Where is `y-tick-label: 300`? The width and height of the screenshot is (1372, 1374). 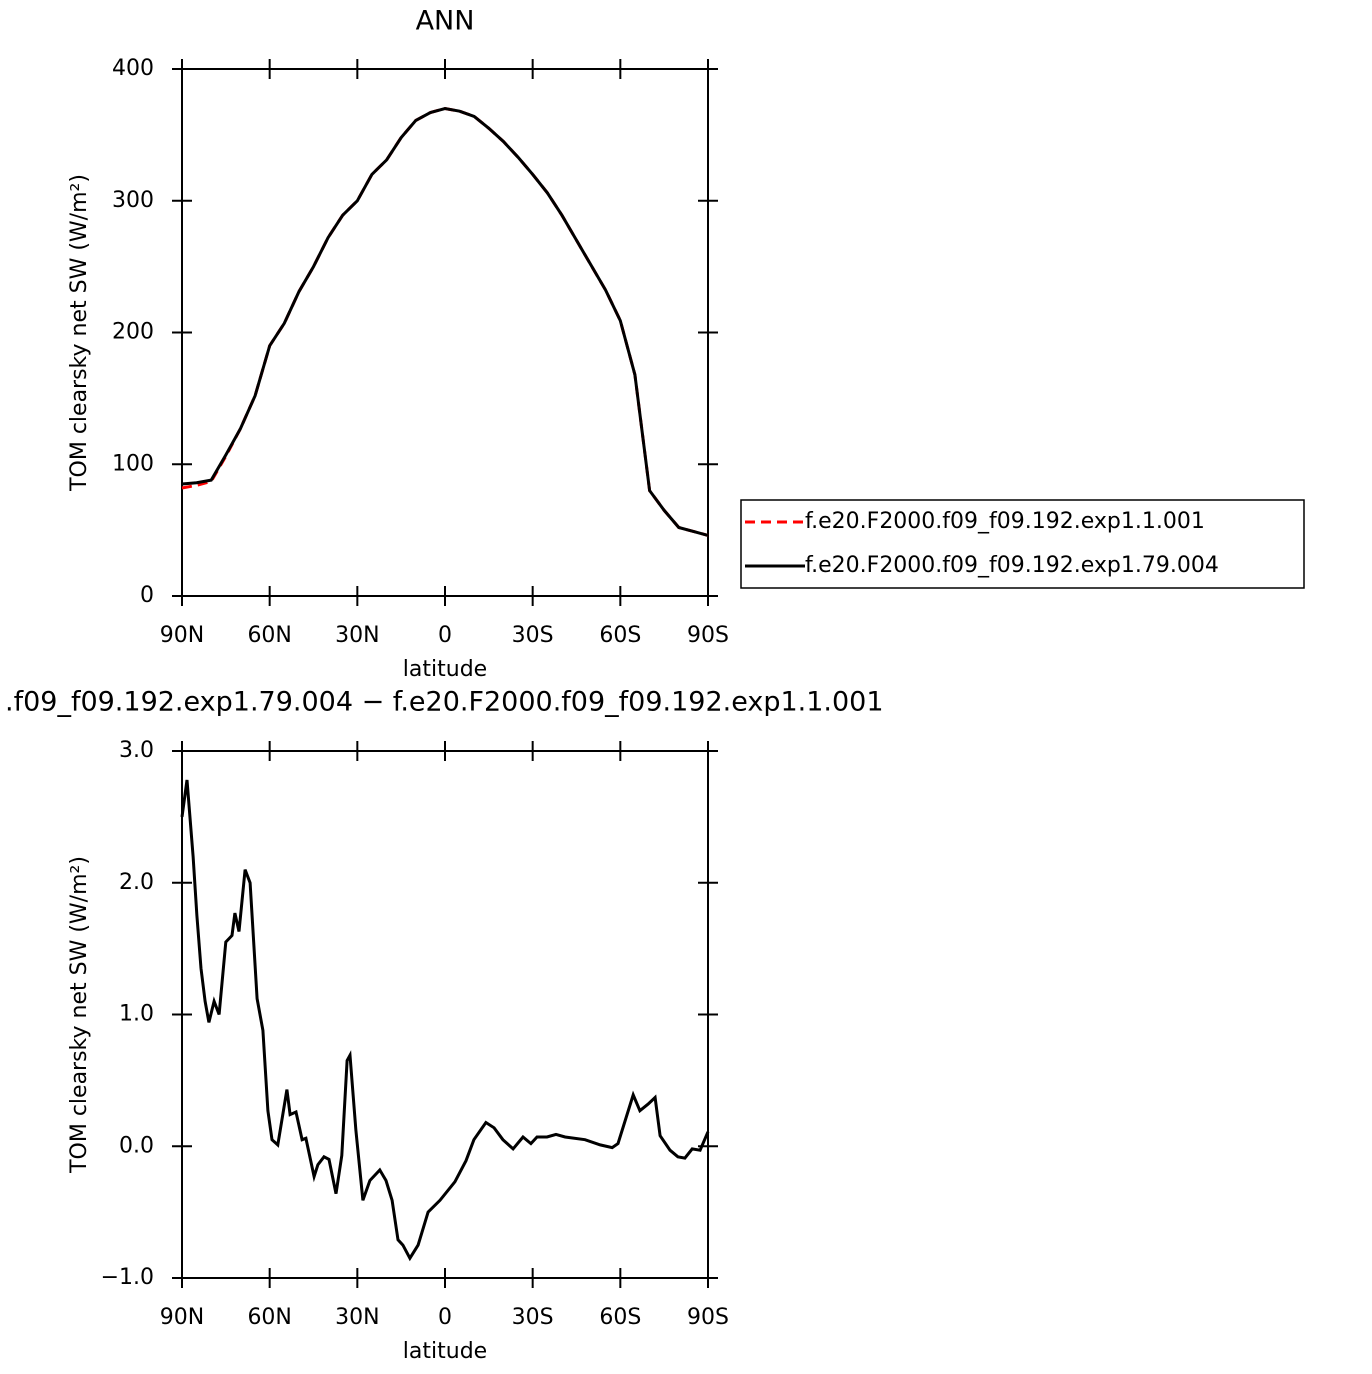 y-tick-label: 300 is located at coordinates (133, 200).